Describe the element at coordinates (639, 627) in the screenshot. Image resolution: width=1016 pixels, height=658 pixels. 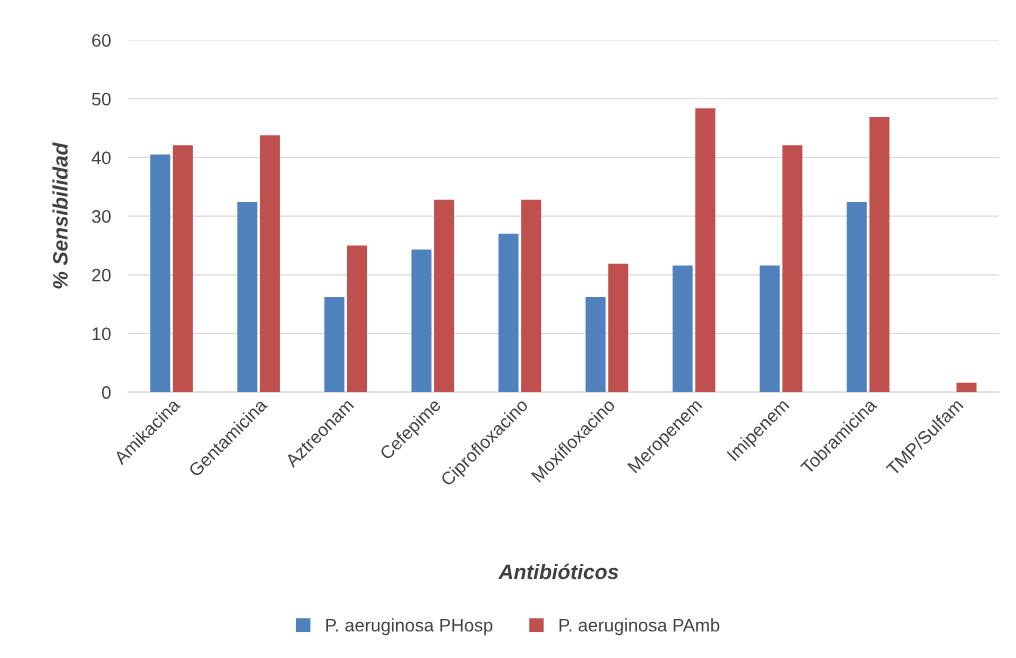
I see `legend-label: P. aeruginosa PAmb` at that location.